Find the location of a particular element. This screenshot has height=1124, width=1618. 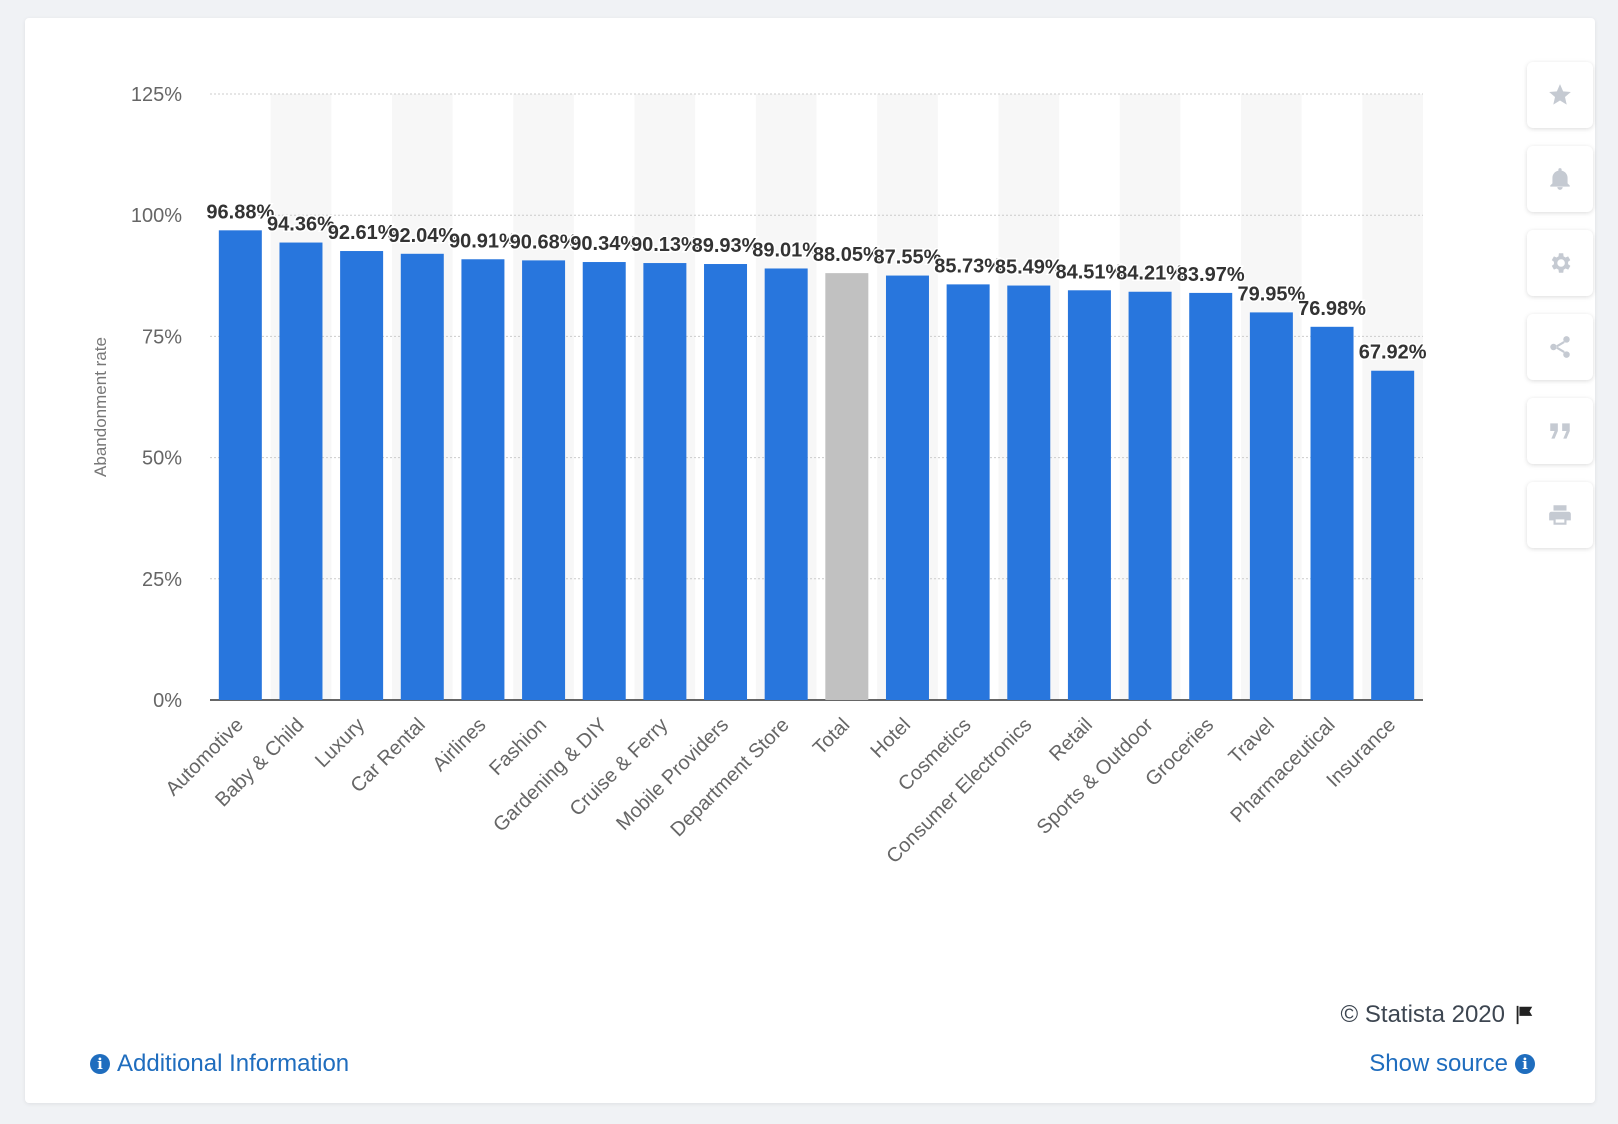

chart-toolbar is located at coordinates (1561, 314).